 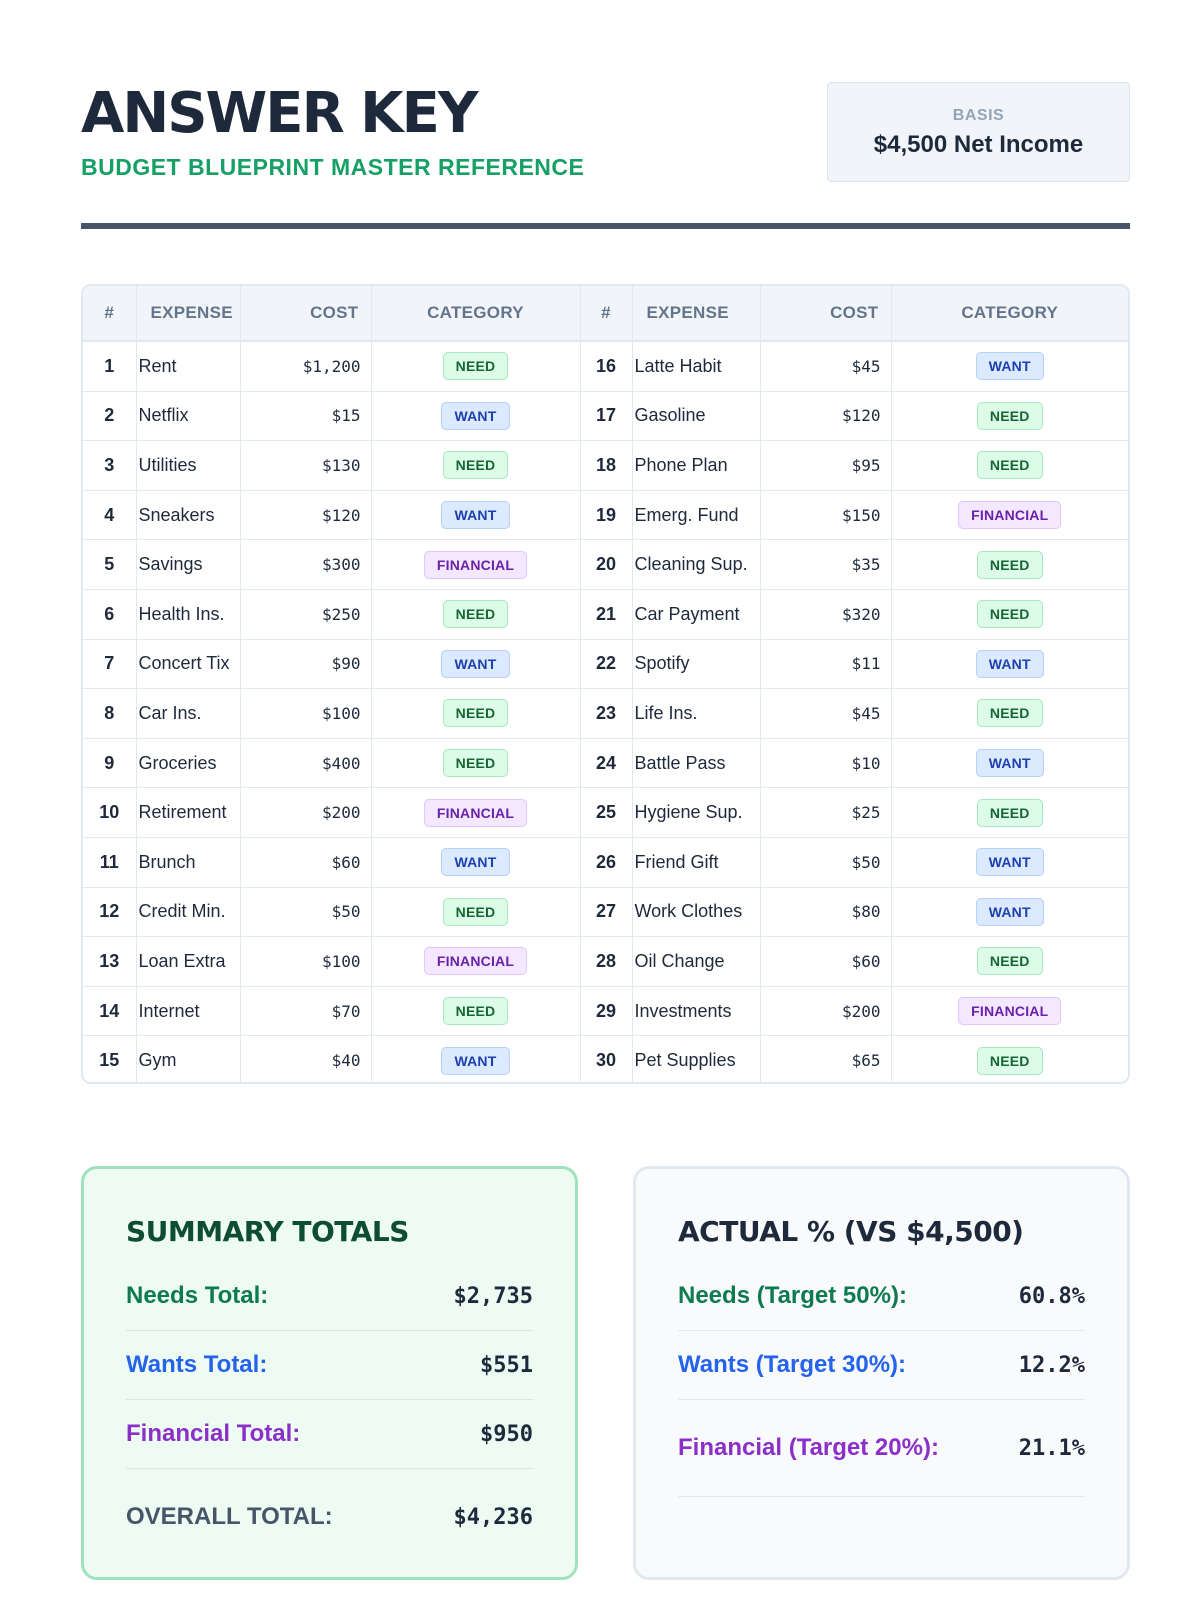 What do you see at coordinates (605, 763) in the screenshot?
I see `table-row: 9 Groceries $400 NEED 24 Battle Pass $10 WANT` at bounding box center [605, 763].